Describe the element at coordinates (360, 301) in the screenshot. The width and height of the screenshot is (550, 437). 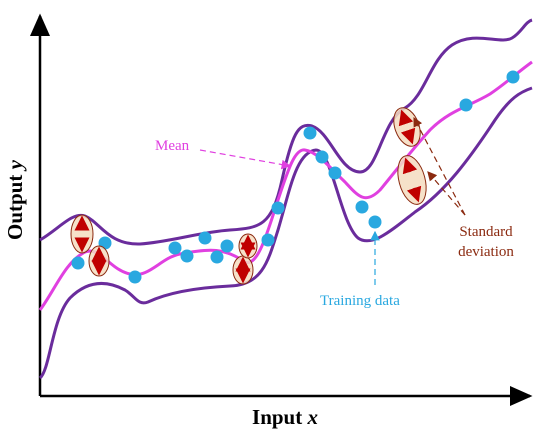
I see `training-data-label: Training data` at that location.